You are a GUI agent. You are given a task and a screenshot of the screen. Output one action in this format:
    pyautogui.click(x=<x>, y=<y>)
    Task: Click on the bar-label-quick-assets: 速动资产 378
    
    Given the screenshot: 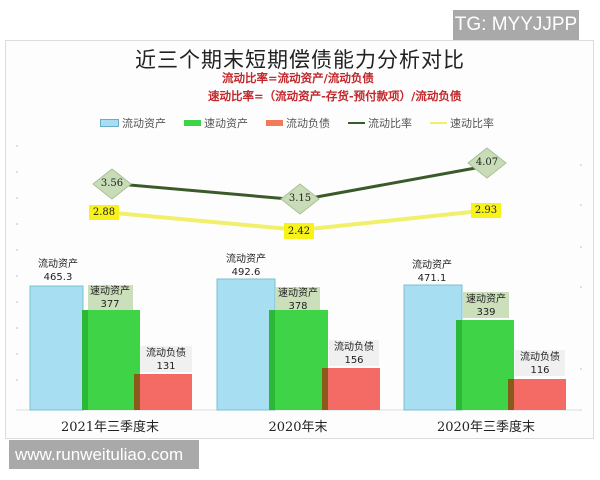 What is the action you would take?
    pyautogui.click(x=298, y=300)
    